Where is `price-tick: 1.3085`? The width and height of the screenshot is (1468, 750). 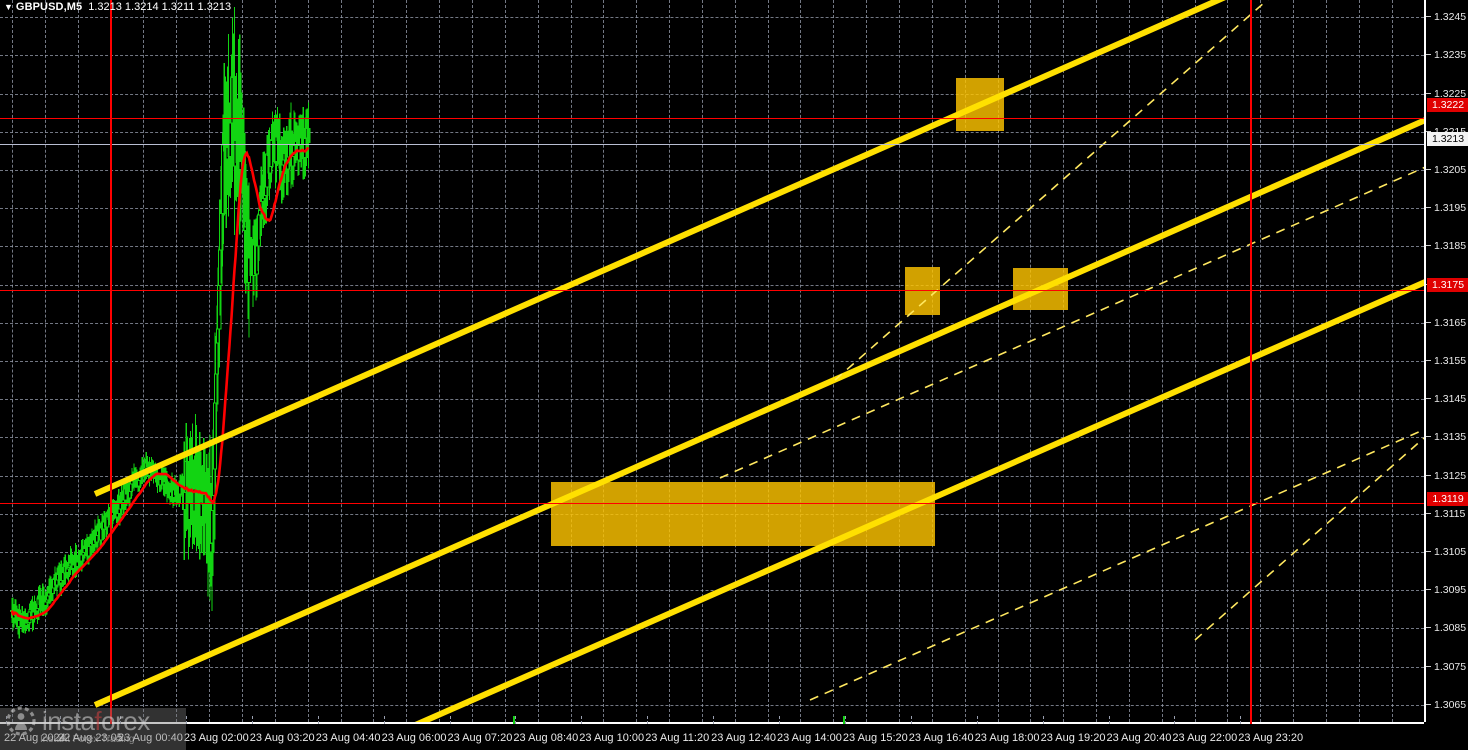 price-tick: 1.3085 is located at coordinates (1447, 628).